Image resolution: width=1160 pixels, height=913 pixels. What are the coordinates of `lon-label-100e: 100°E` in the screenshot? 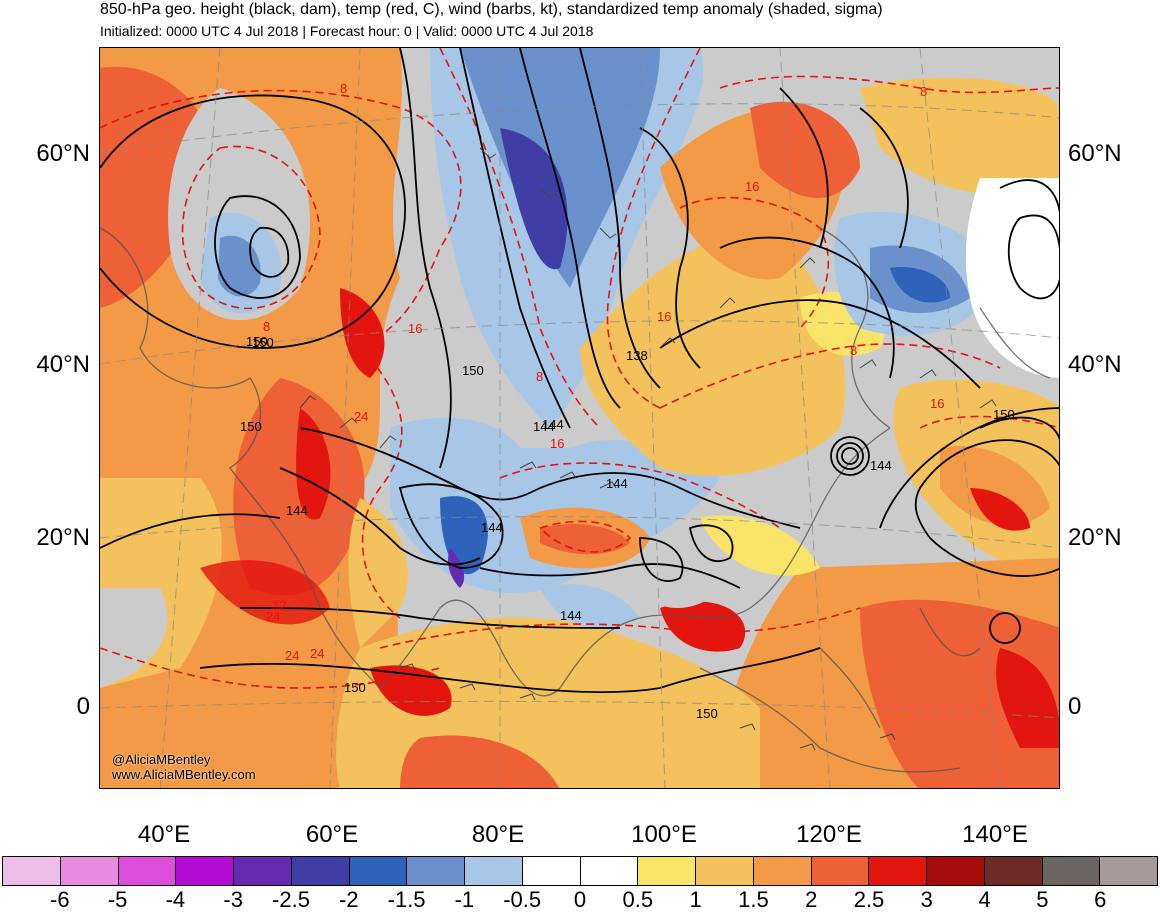 It's located at (664, 834).